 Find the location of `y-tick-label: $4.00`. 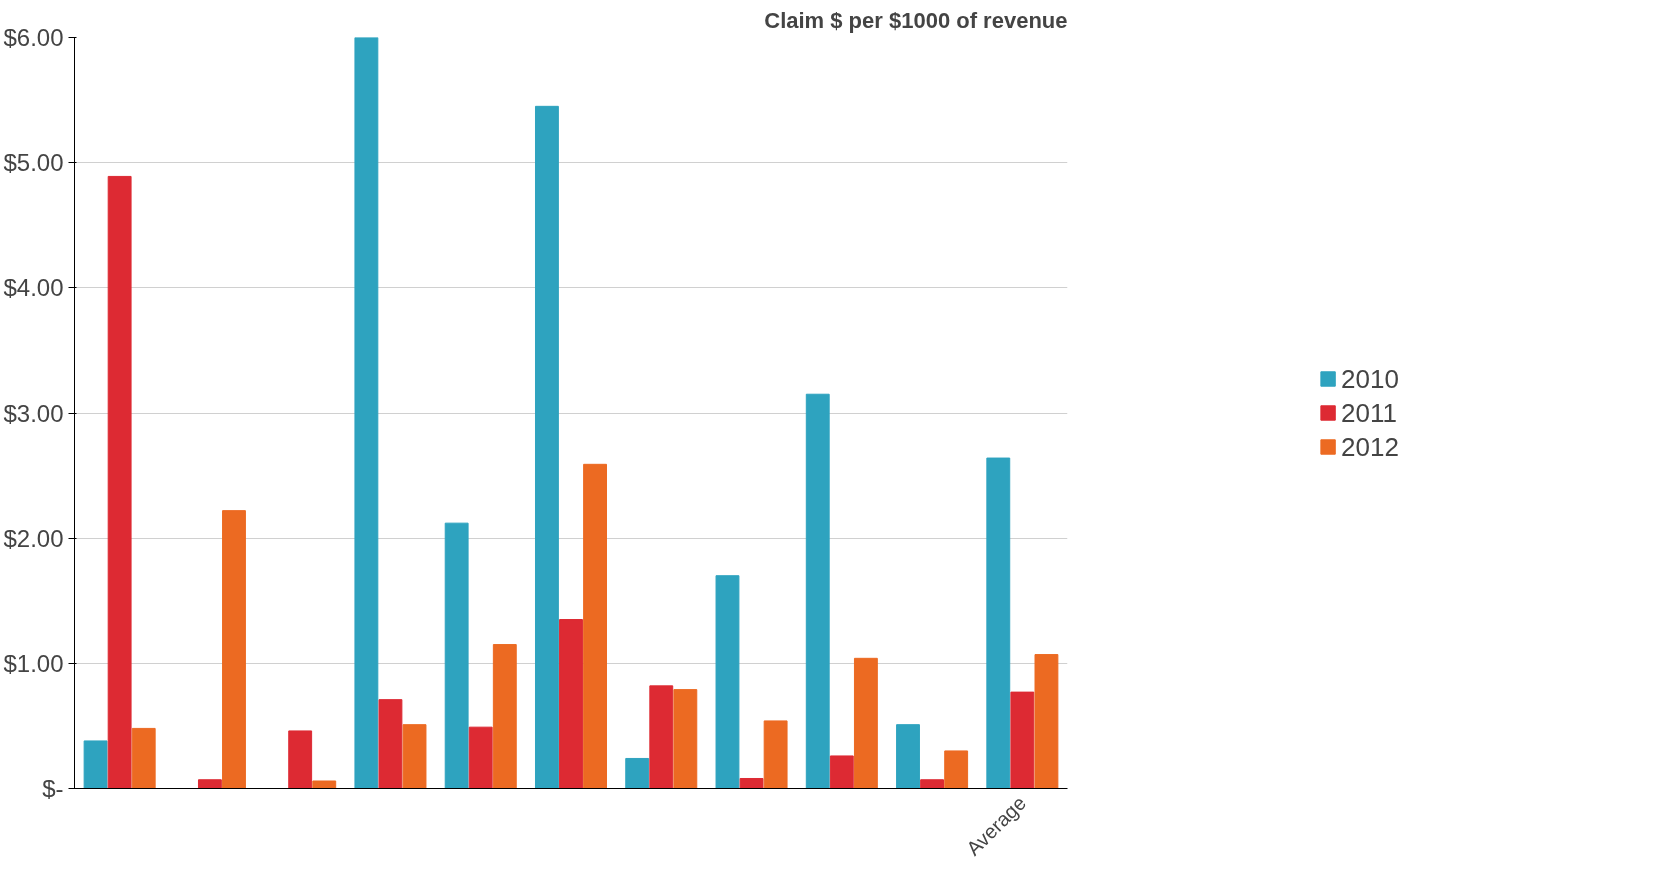

y-tick-label: $4.00 is located at coordinates (33, 288).